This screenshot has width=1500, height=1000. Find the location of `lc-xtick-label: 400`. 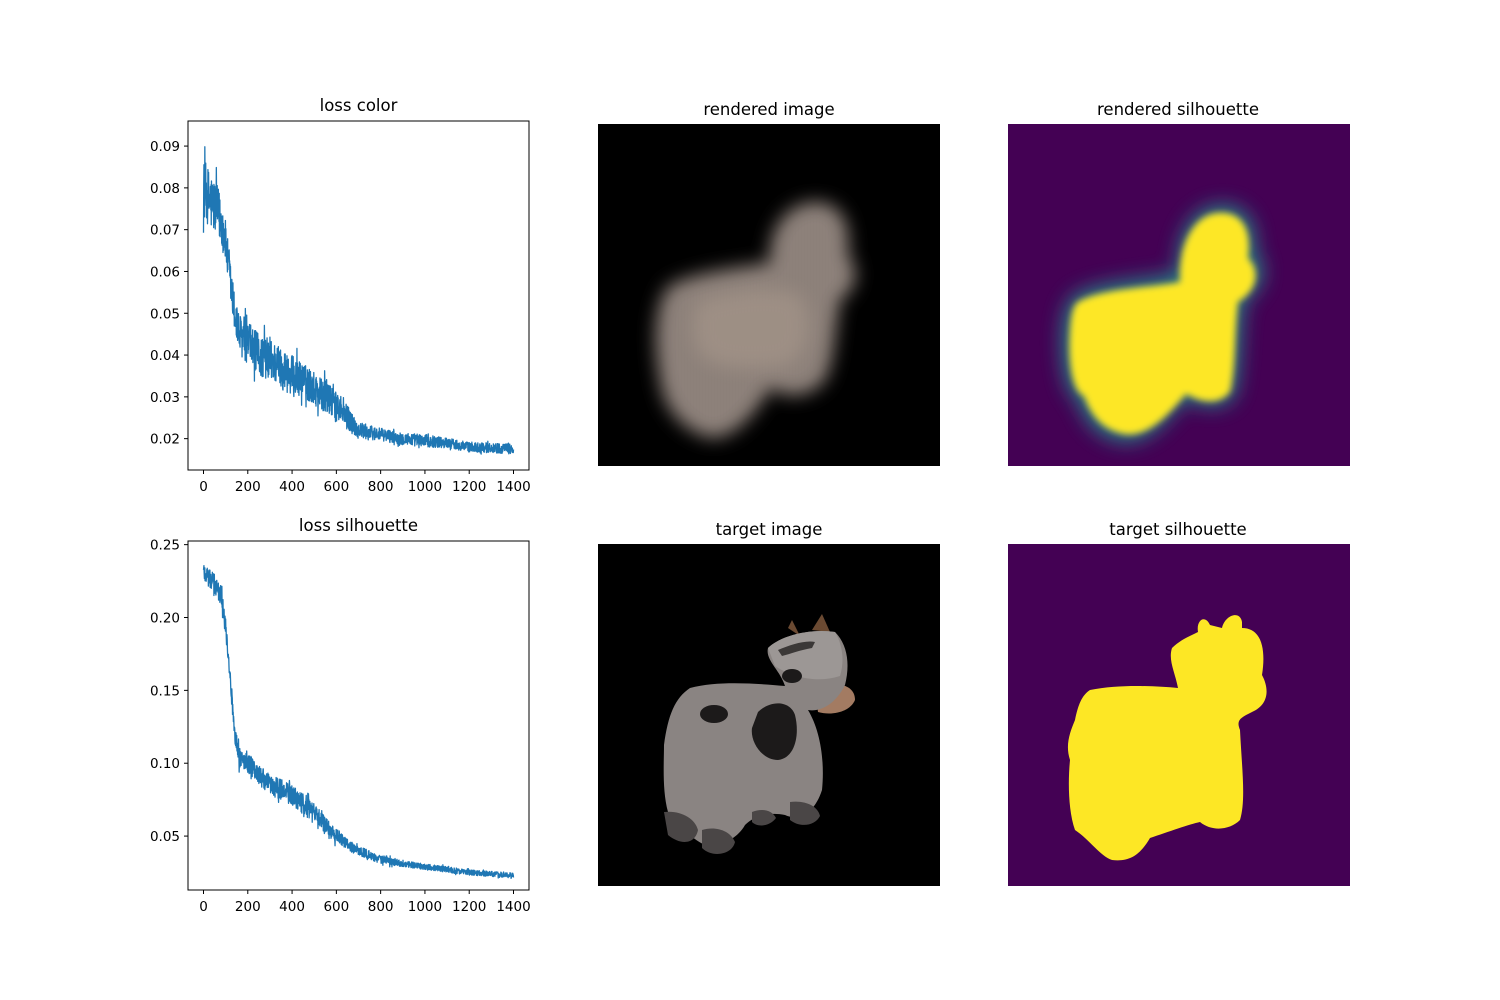

lc-xtick-label: 400 is located at coordinates (292, 487).